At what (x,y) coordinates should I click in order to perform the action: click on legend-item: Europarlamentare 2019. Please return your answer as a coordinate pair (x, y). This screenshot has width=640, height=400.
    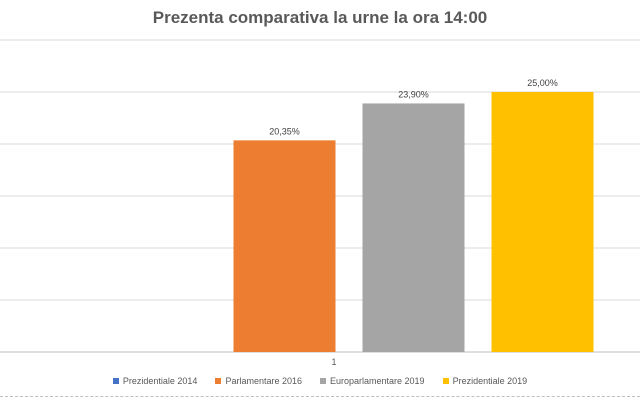
    Looking at the image, I should click on (372, 381).